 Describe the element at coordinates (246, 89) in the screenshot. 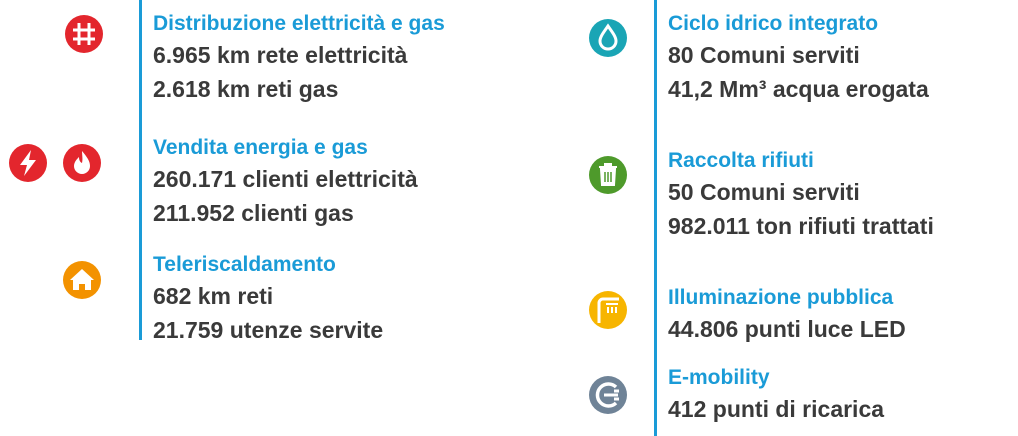

I see `service-stat: 2.618 km reti gas` at that location.